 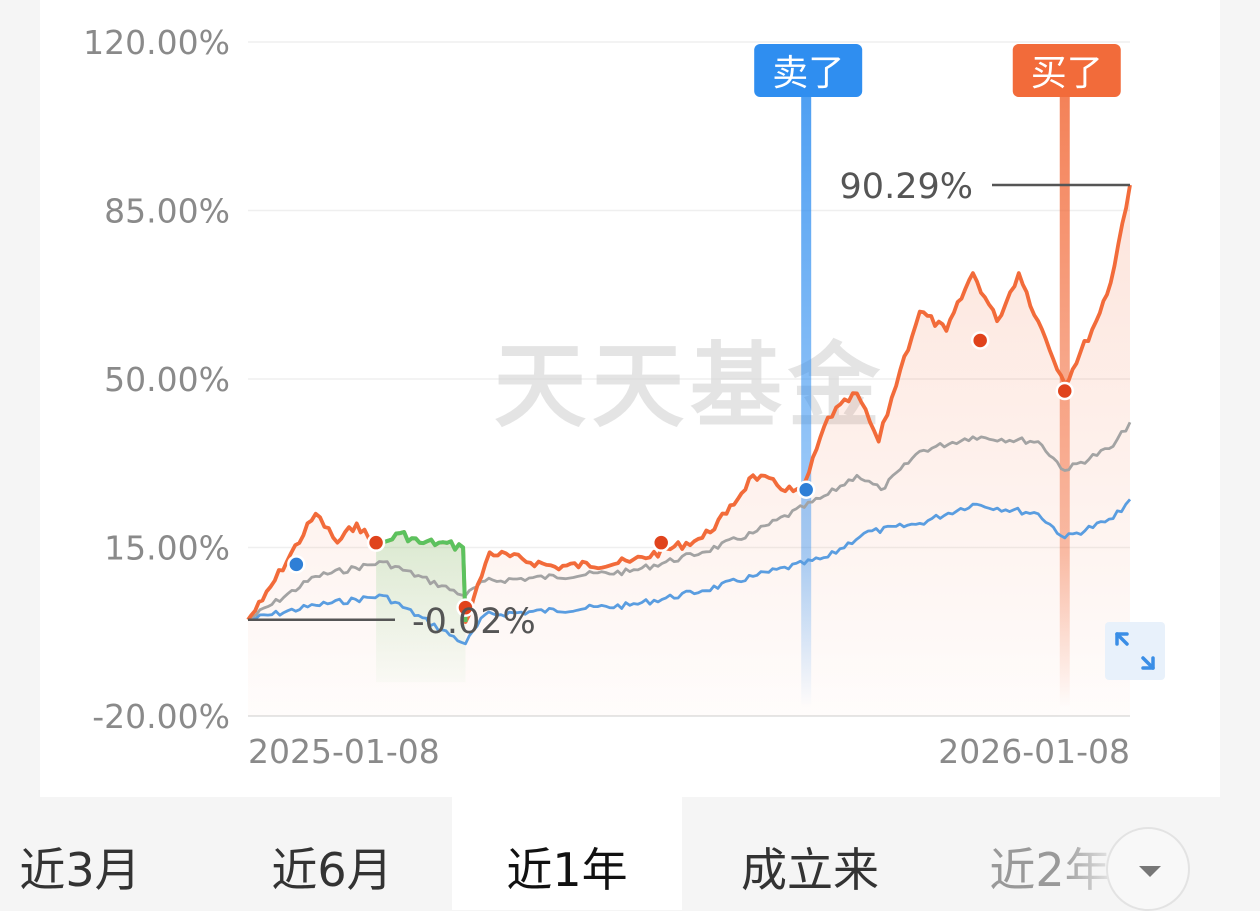 I want to click on period-tabs: 近3月 近6月 近1年 成立来 近2年, so click(x=630, y=854).